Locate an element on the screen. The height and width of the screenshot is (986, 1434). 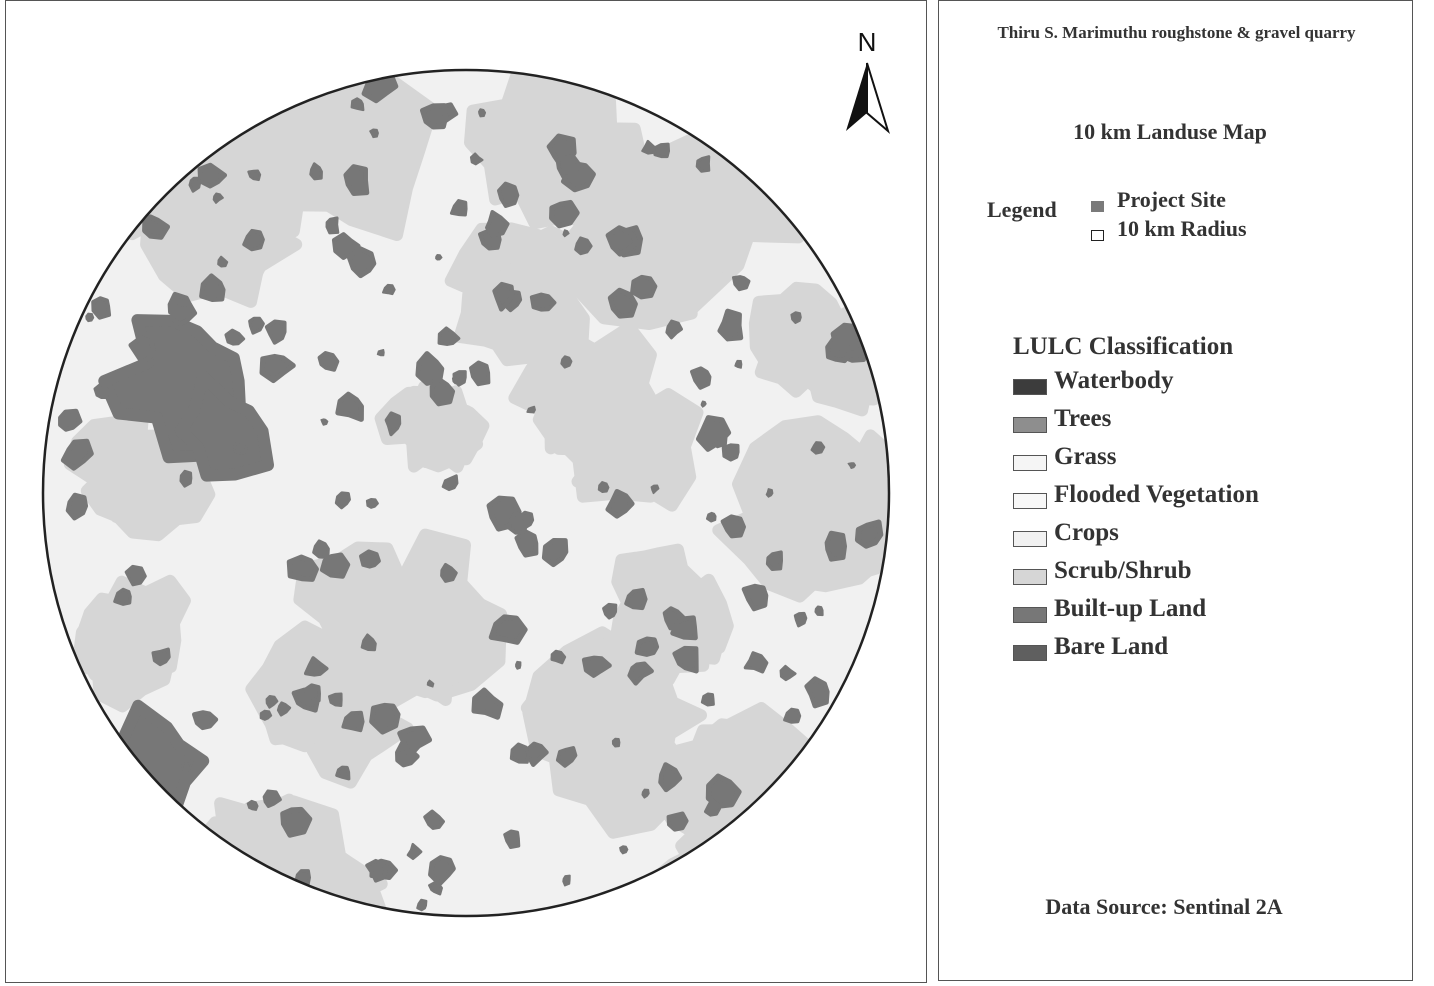
class-label: Waterbody is located at coordinates (1114, 380).